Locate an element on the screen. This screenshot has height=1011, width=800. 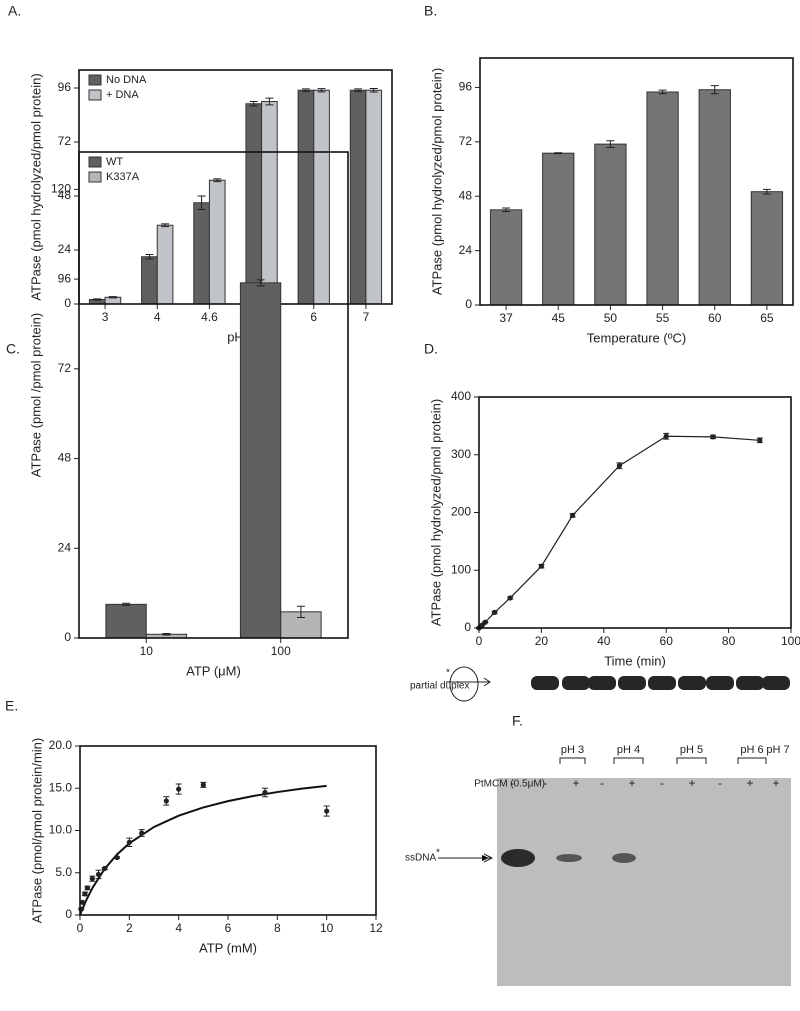
x-tick-label: 37 is located at coordinates (506, 318).